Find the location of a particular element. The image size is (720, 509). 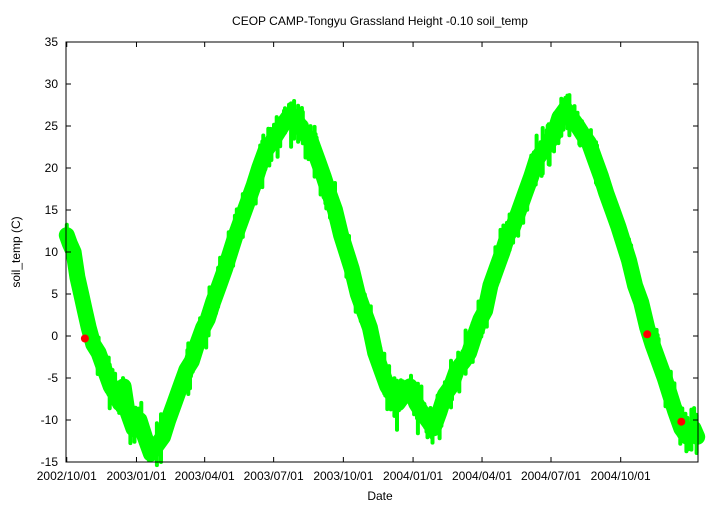

y-tick-label: -15 is located at coordinates (50, 462).